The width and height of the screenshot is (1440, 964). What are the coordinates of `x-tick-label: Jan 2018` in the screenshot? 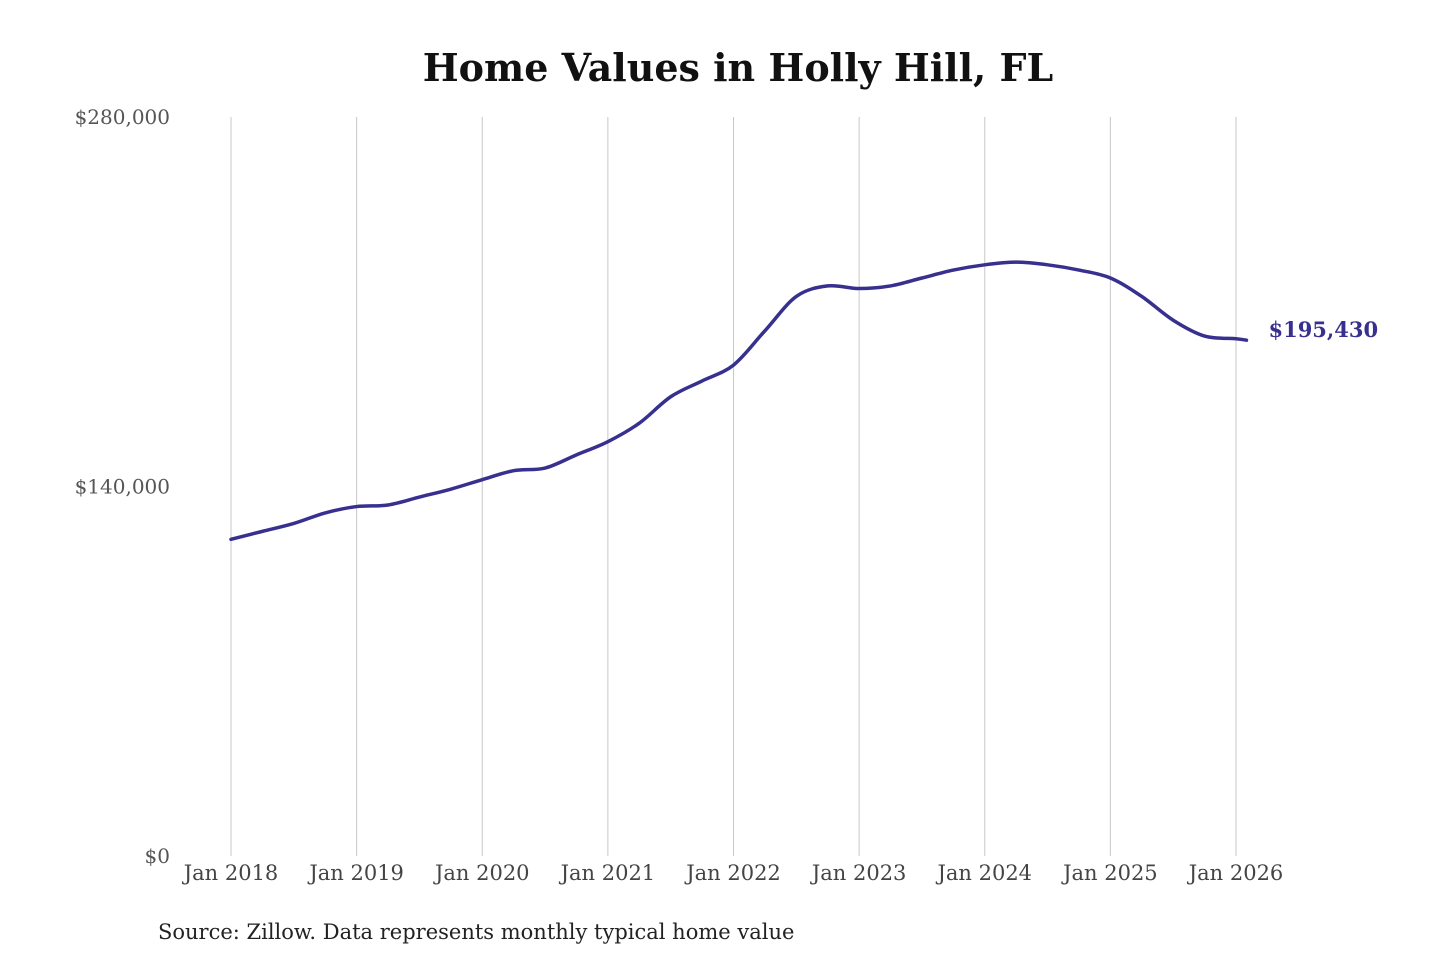 It's located at (230, 873).